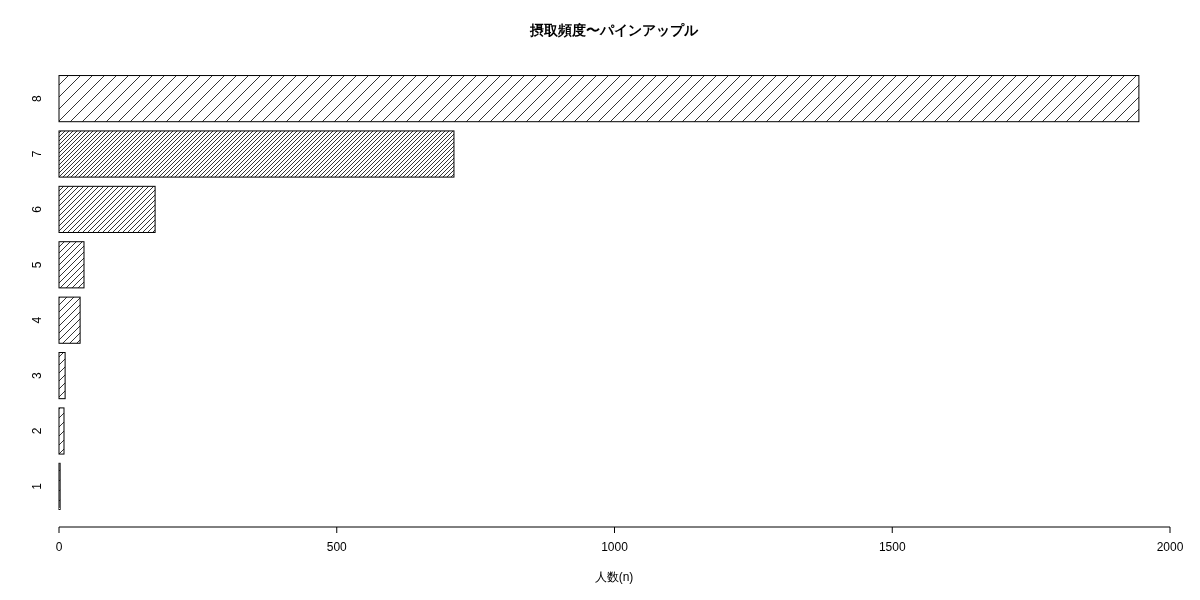 The image size is (1200, 600). What do you see at coordinates (37, 209) in the screenshot?
I see `y-tick-label: 6` at bounding box center [37, 209].